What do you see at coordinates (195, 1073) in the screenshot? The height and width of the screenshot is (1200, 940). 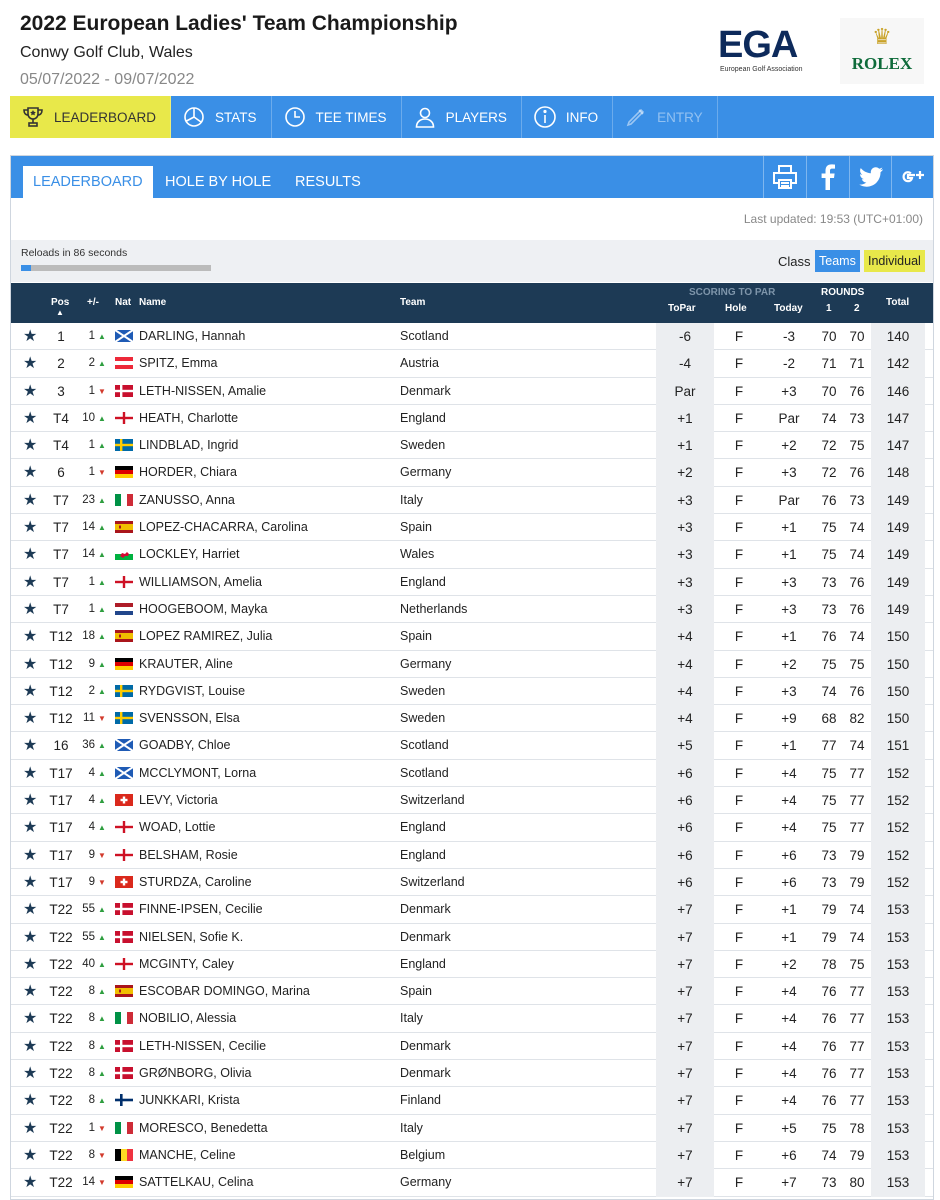 I see `cell-name: GRØNBORG, Olivia` at bounding box center [195, 1073].